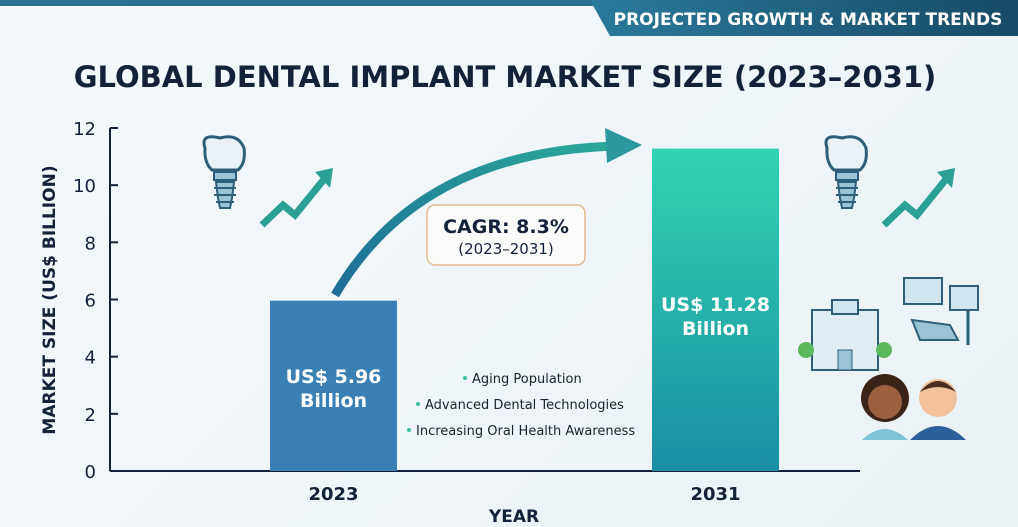 Image resolution: width=1018 pixels, height=527 pixels. I want to click on growth-arrow, so click(476, 219).